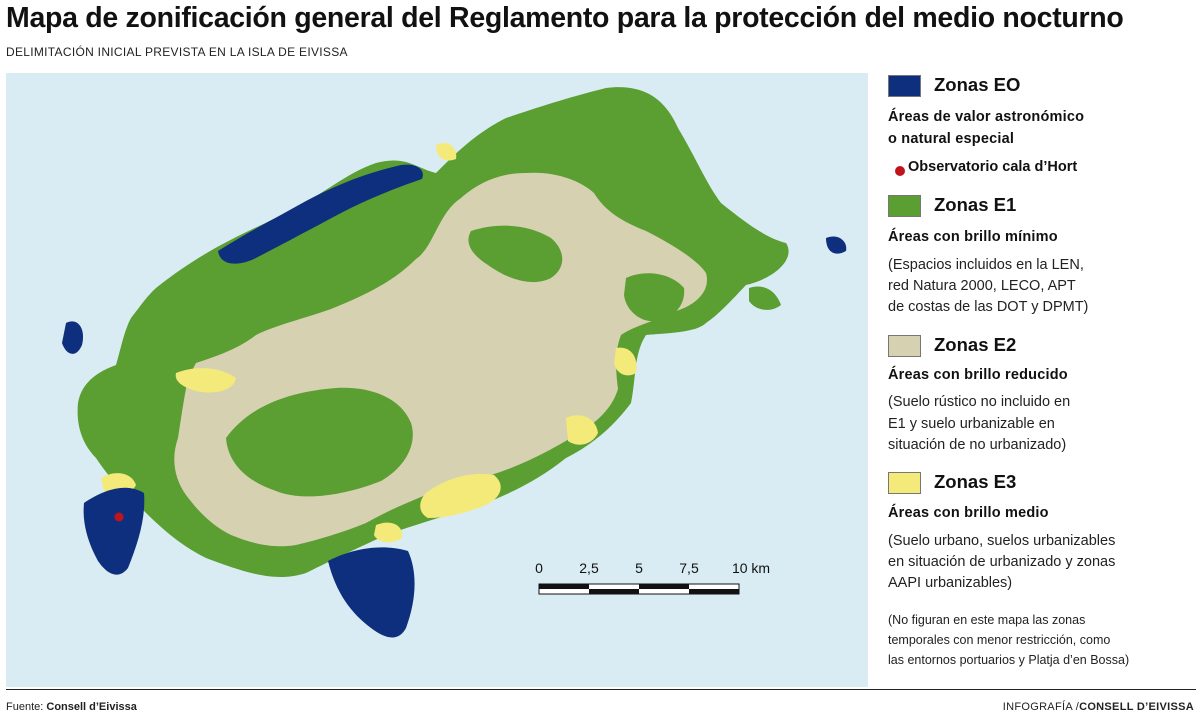  What do you see at coordinates (975, 344) in the screenshot?
I see `legend-label-e2: Zonas E2` at bounding box center [975, 344].